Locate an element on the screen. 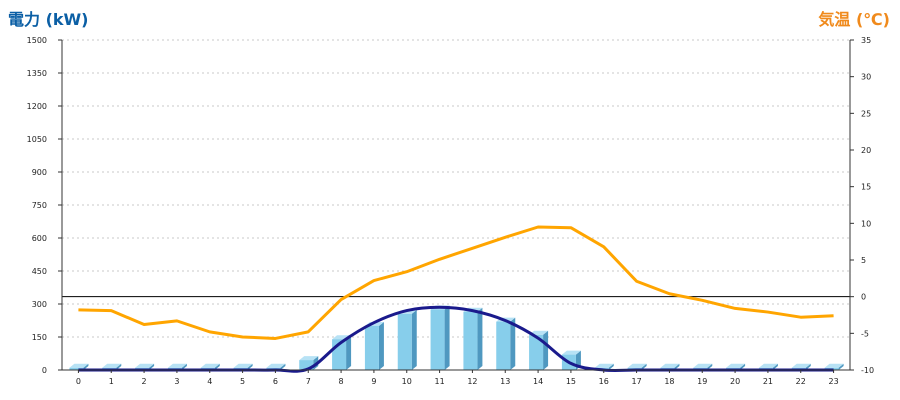 The height and width of the screenshot is (400, 900). right-axis-tick-label: 5 is located at coordinates (863, 260).